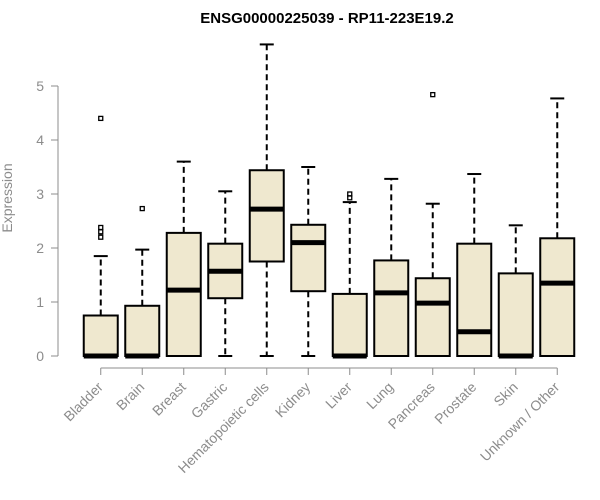  Describe the element at coordinates (520, 422) in the screenshot. I see `x-tick-label: Unknown / Other` at that location.